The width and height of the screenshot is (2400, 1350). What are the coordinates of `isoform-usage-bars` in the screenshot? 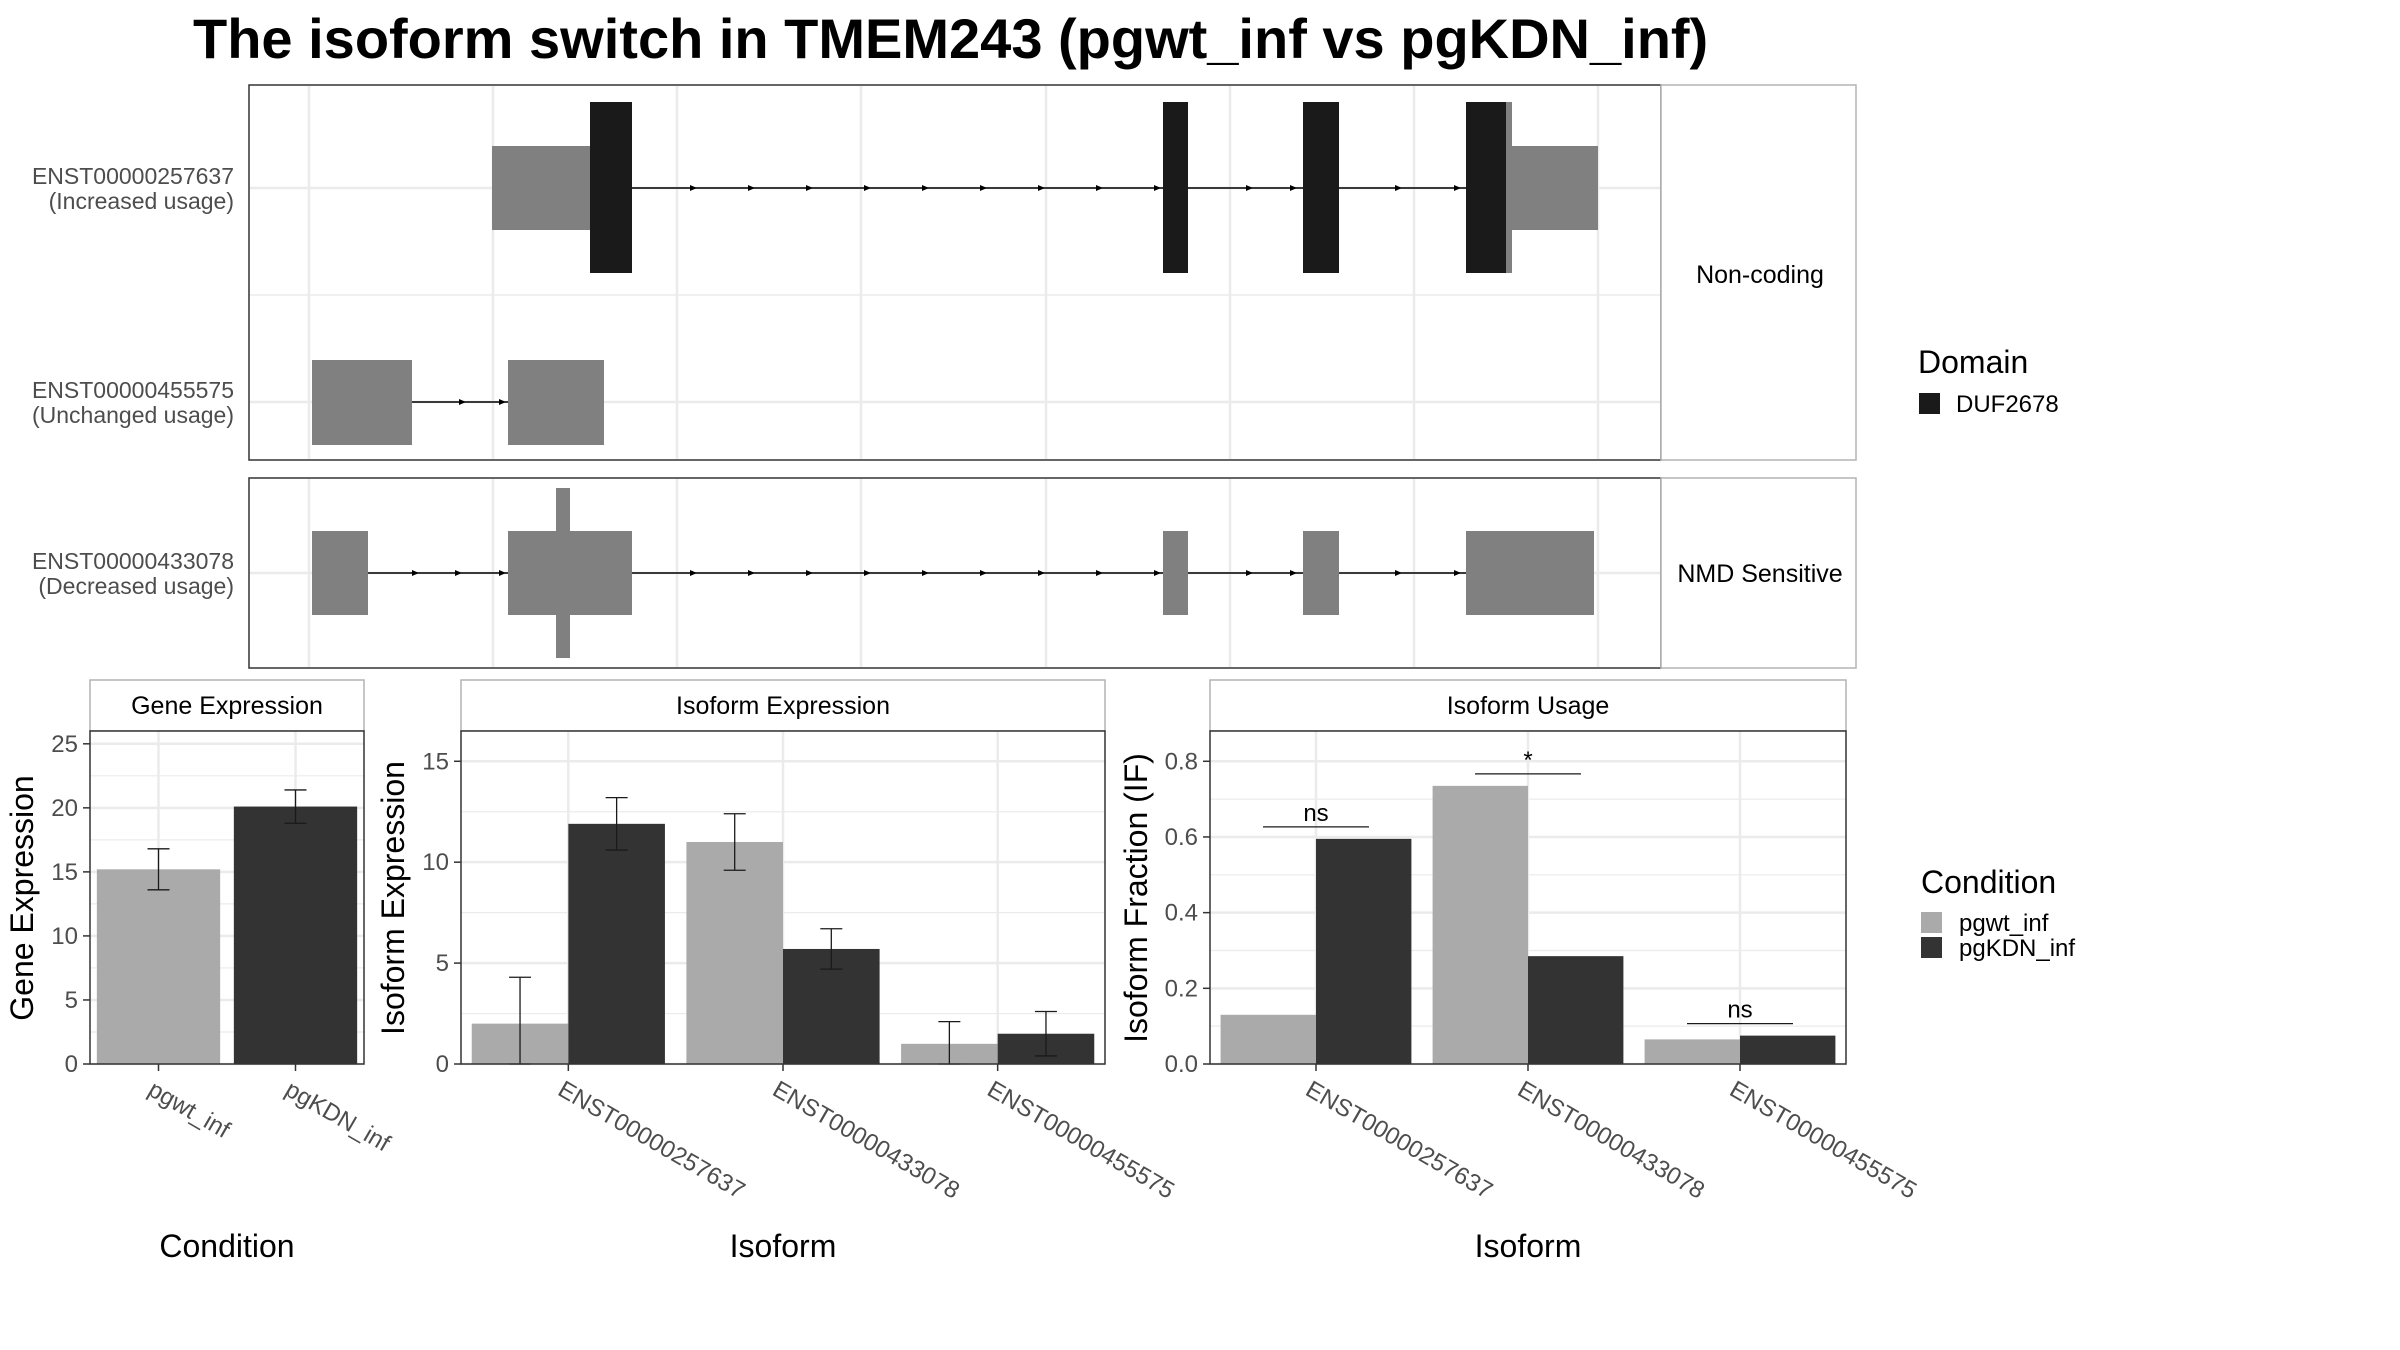 It's located at (1528, 924).